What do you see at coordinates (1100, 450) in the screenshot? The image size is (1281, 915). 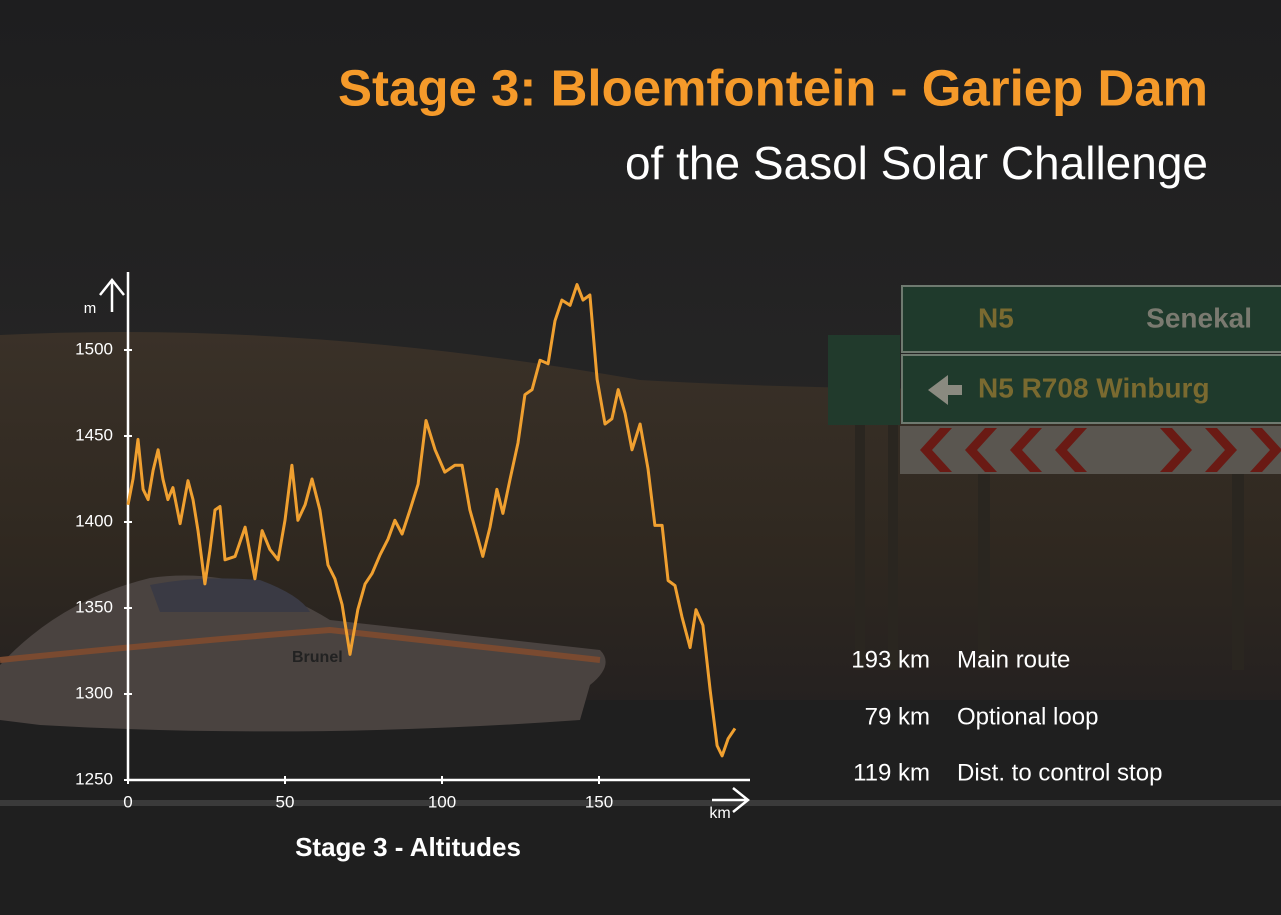 I see `chevrons` at bounding box center [1100, 450].